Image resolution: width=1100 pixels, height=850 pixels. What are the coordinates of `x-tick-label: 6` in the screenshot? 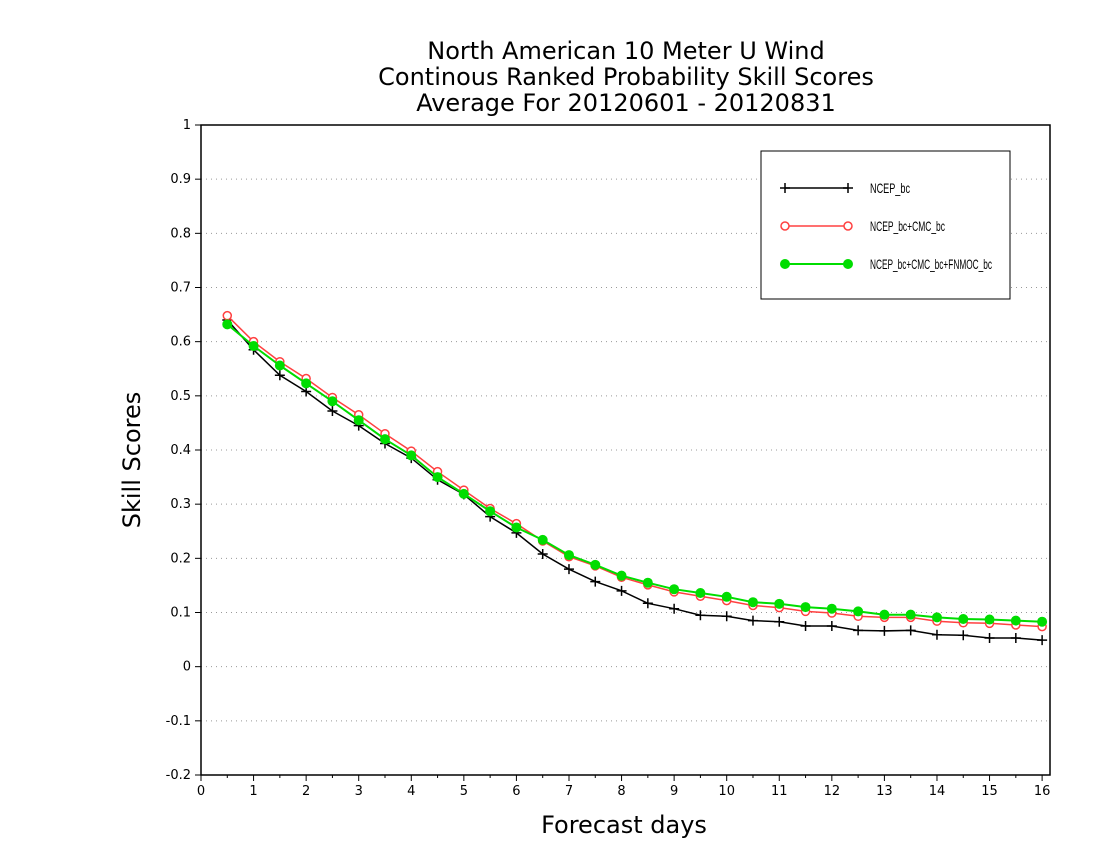 It's located at (516, 791).